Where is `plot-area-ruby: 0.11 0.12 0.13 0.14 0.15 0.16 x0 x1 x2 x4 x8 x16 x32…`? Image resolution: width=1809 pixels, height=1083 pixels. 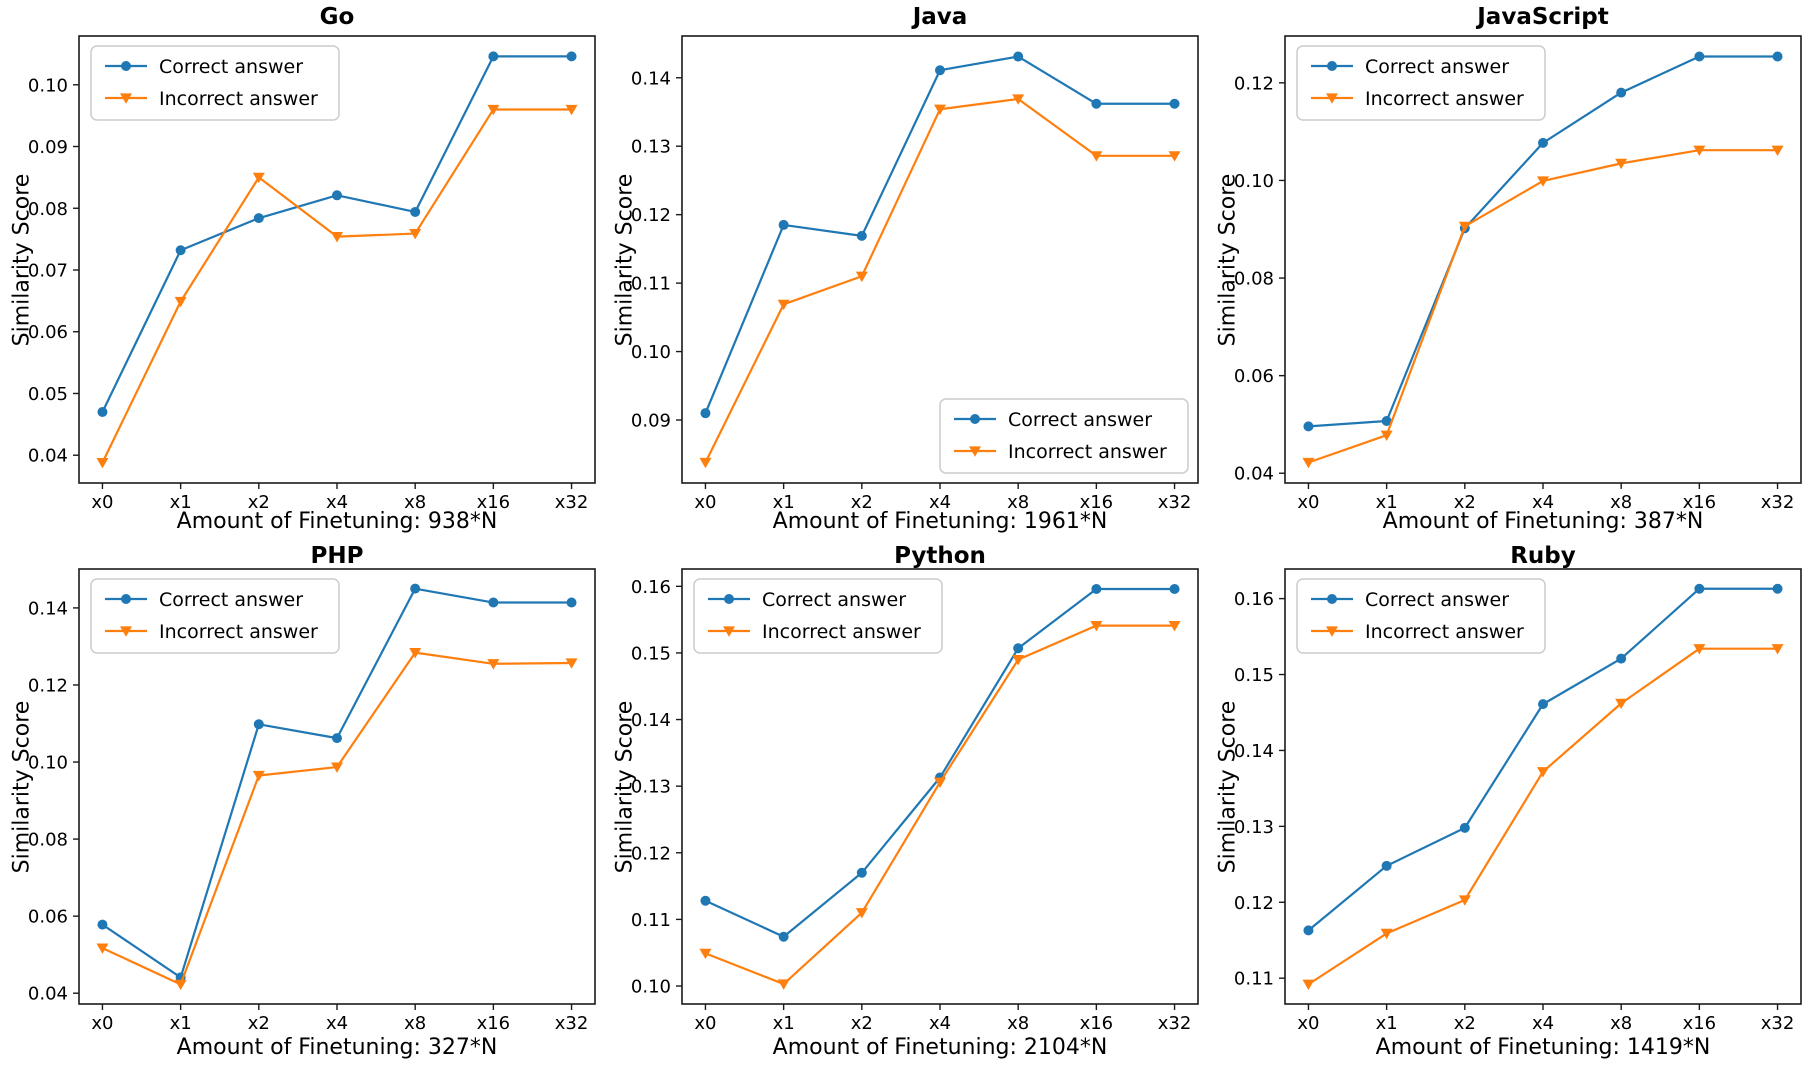 plot-area-ruby: 0.11 0.12 0.13 0.14 0.15 0.16 x0 x1 x2 x4 x8 x16 x32… is located at coordinates (1518, 801).